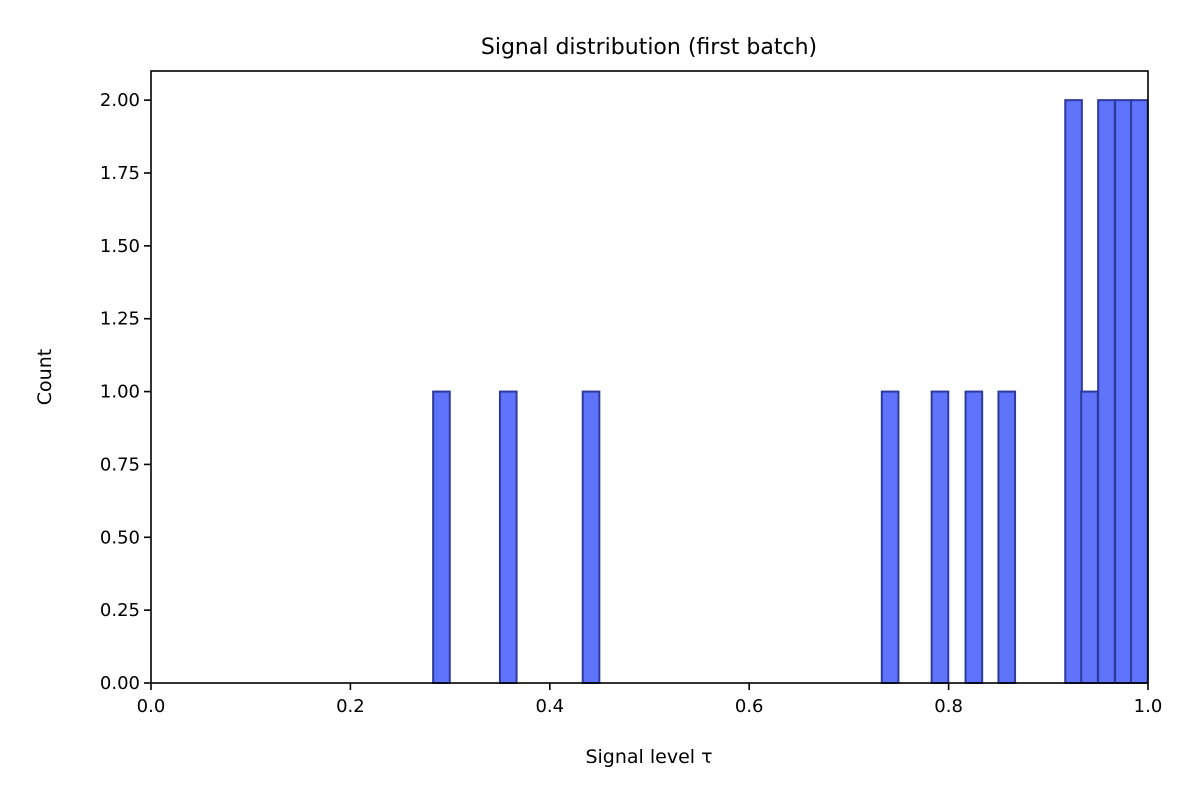  I want to click on y-tick-label-4: 1.00, so click(120, 392).